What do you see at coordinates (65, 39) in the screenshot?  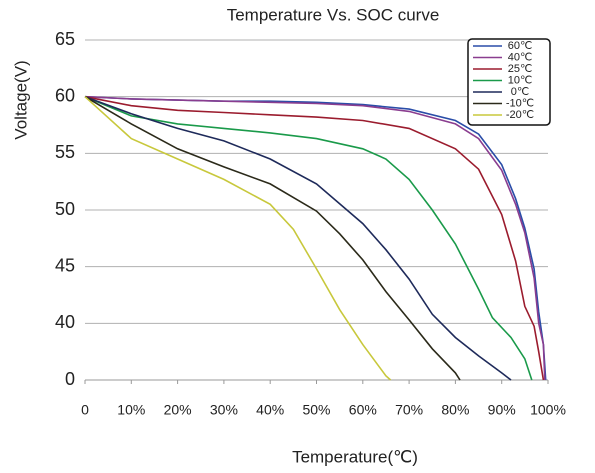 I see `y-tick-label: 65` at bounding box center [65, 39].